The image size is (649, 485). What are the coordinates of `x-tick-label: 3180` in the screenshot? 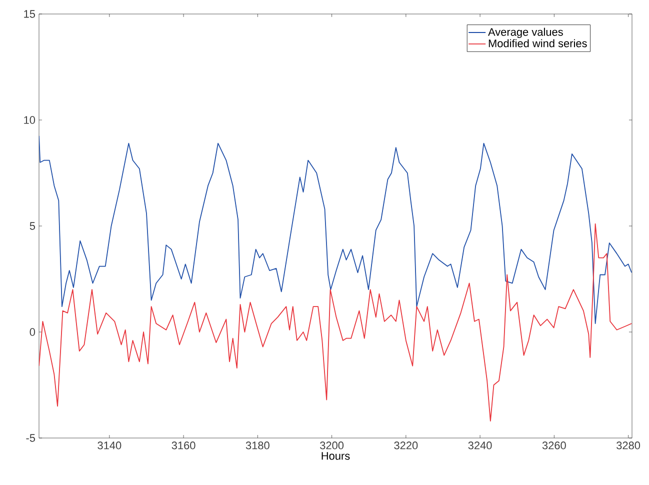 It's located at (258, 446).